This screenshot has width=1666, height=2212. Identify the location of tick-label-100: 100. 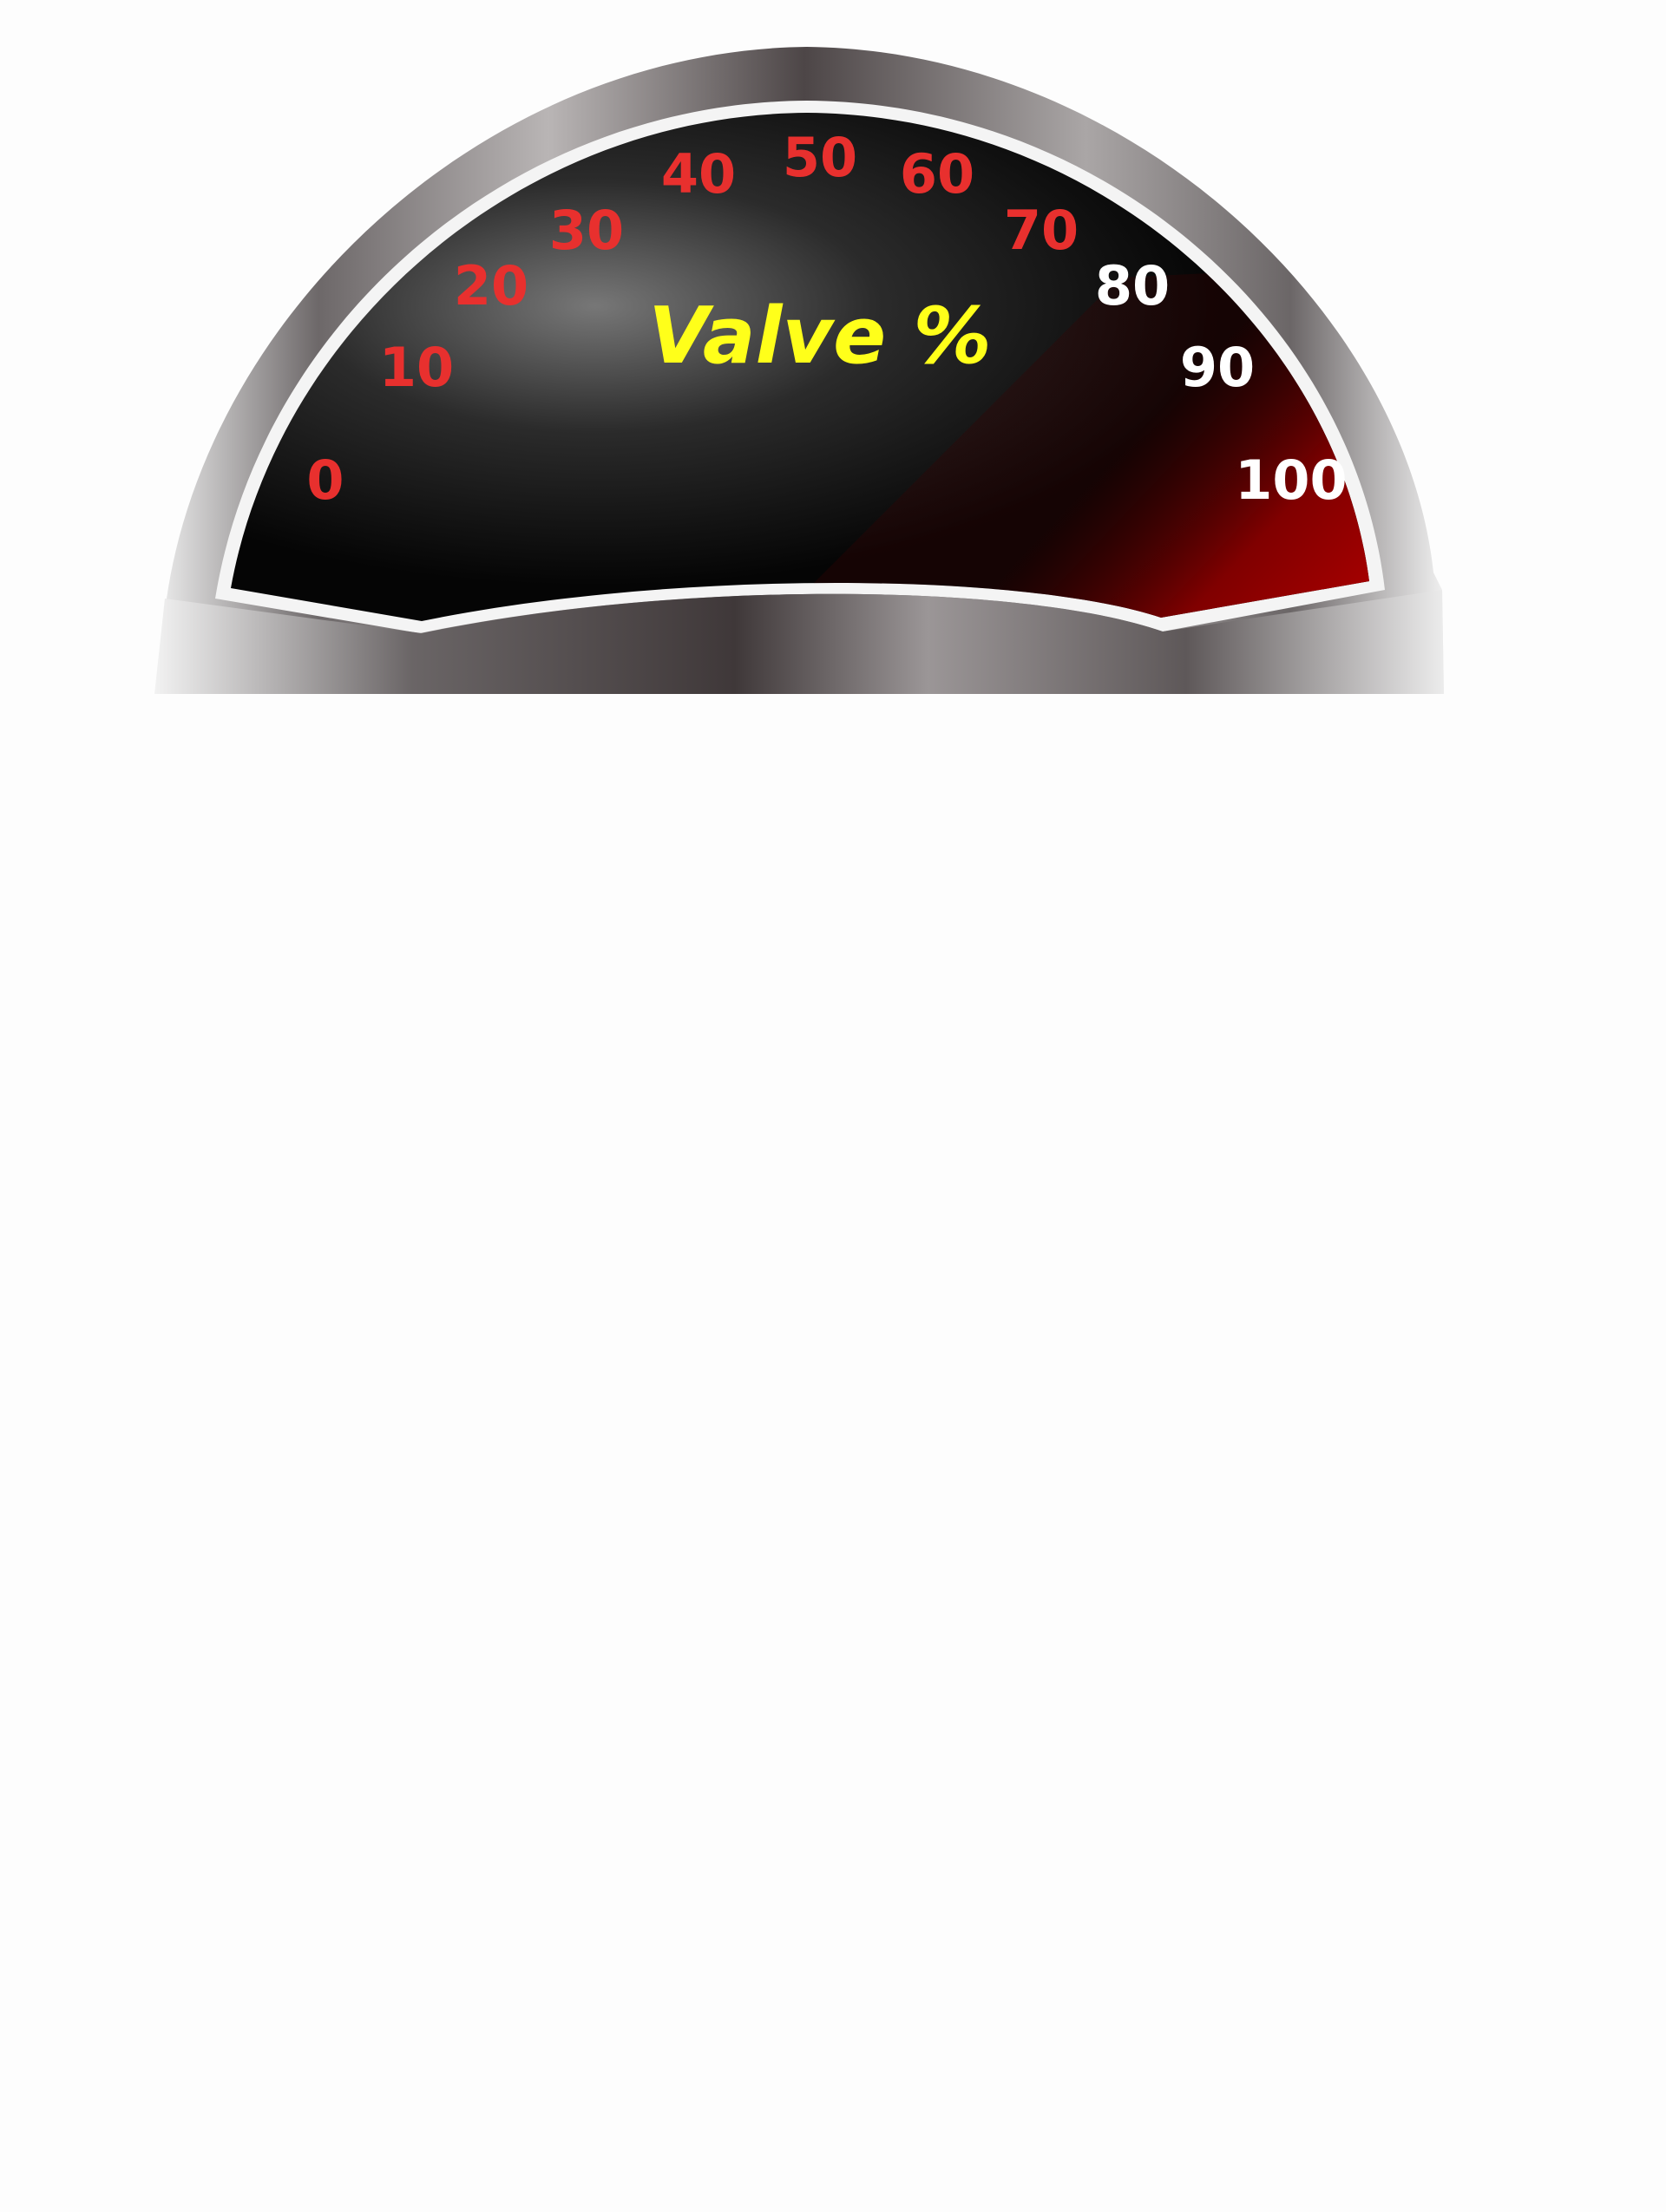
(1291, 480).